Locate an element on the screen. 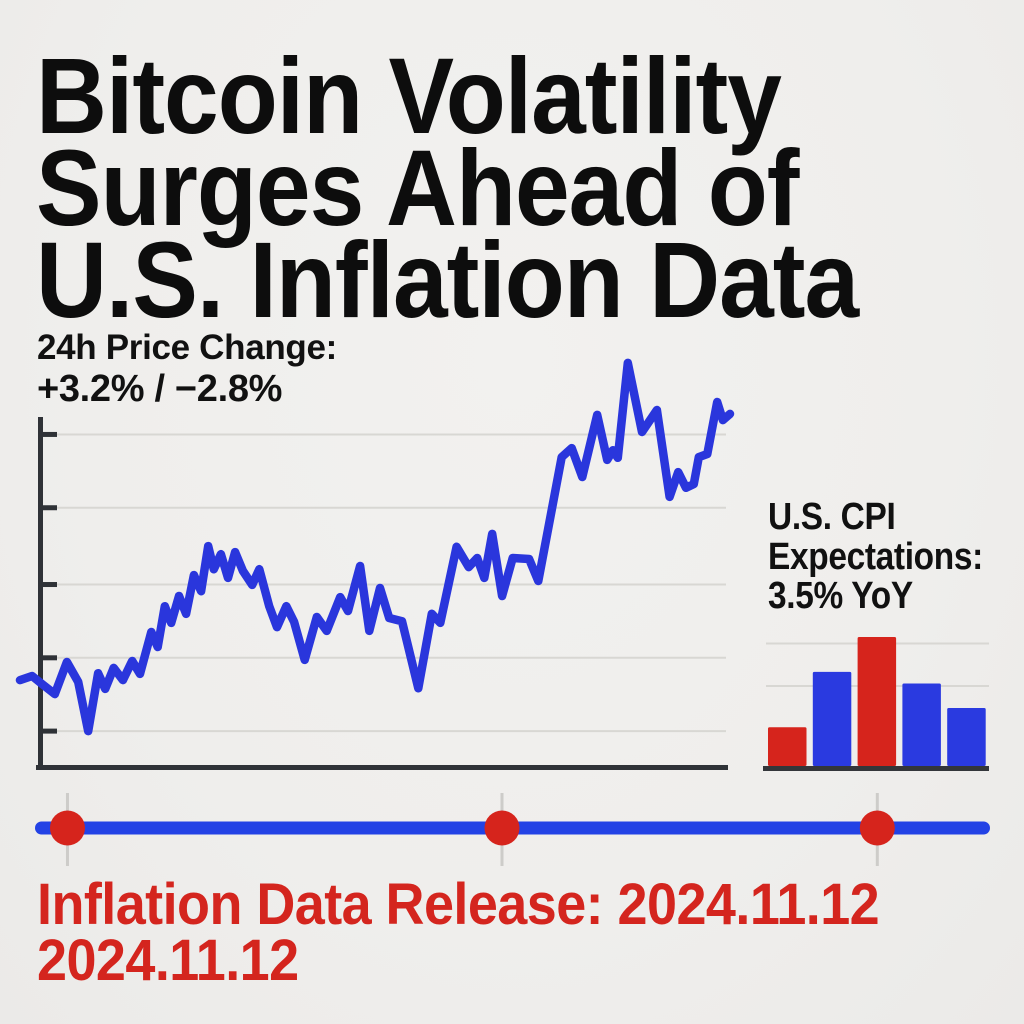  headline-line-1: Bitcoin Volatility is located at coordinates (409, 95).